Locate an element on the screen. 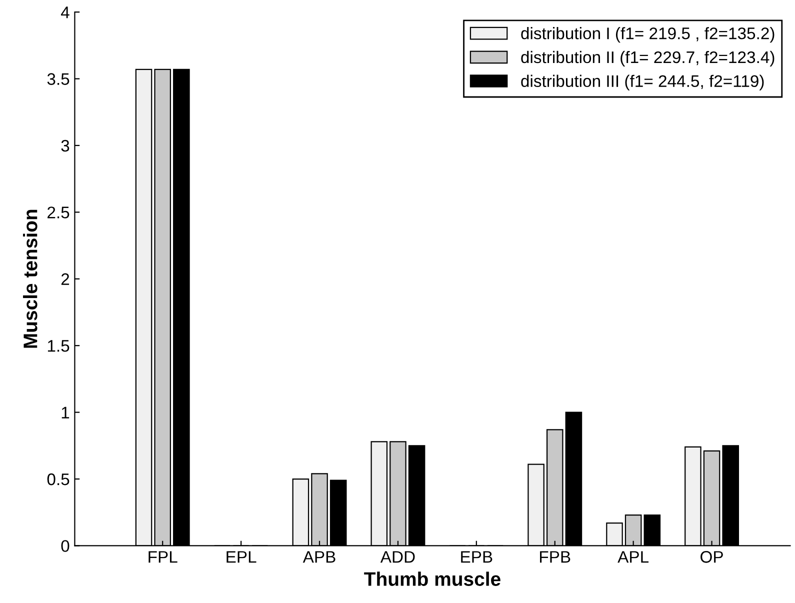  x-tick-label: EPB is located at coordinates (476, 557).